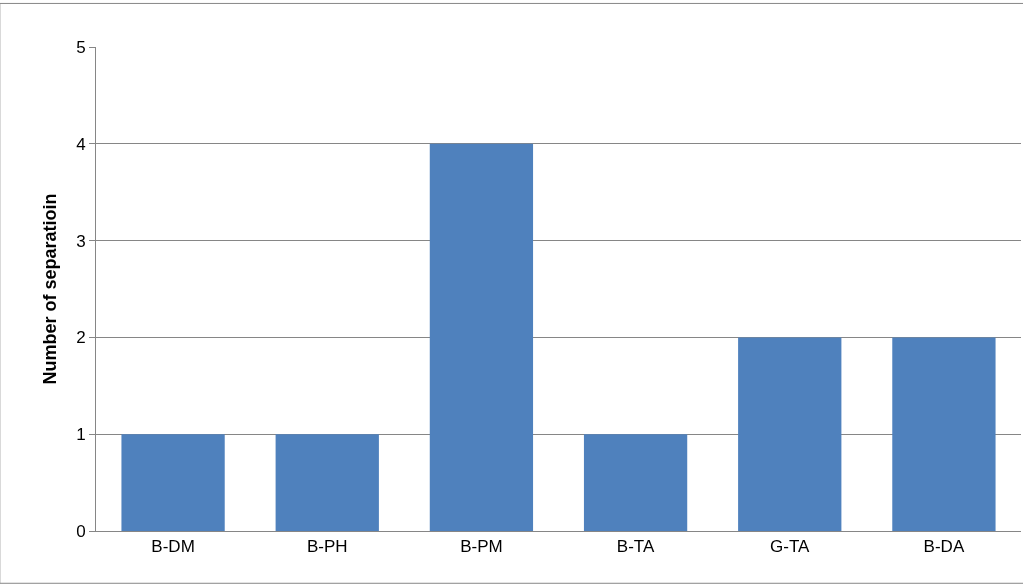 The height and width of the screenshot is (584, 1023). Describe the element at coordinates (81, 144) in the screenshot. I see `y-tick-label: 4` at that location.